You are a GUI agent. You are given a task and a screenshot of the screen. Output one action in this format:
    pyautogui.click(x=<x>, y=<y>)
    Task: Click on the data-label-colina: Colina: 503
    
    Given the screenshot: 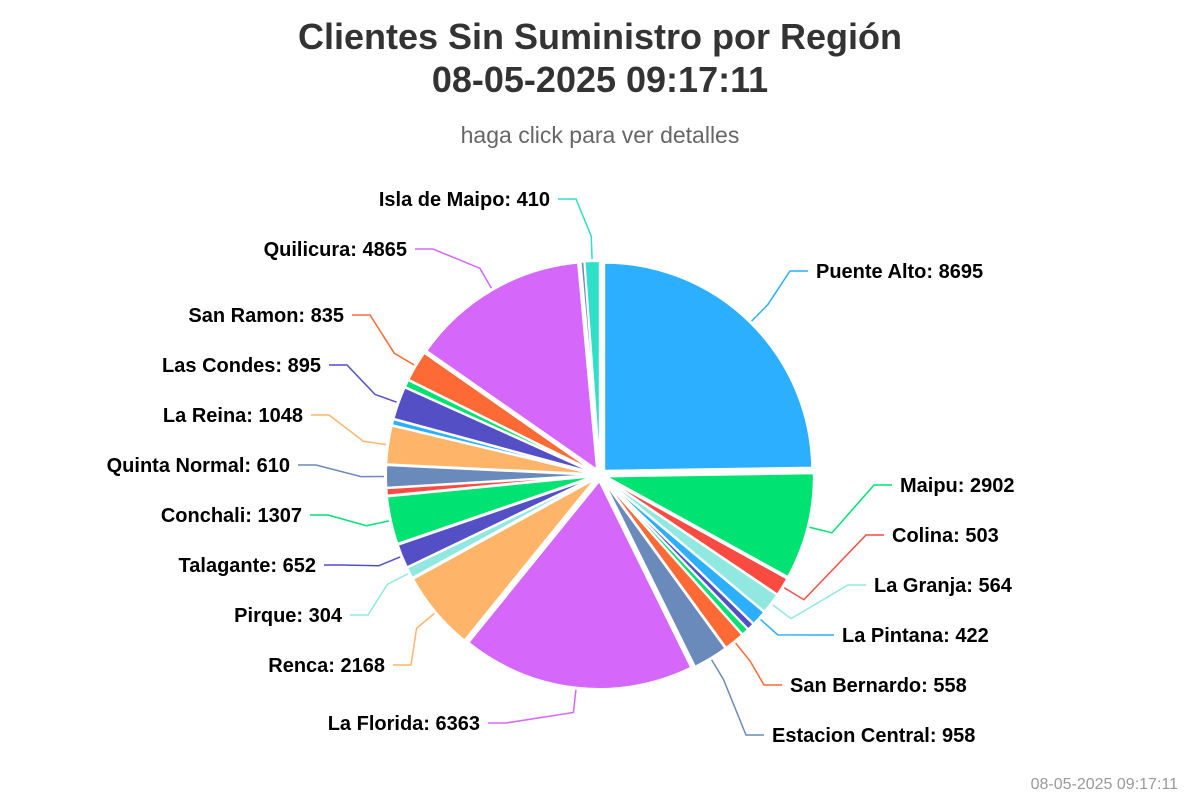 What is the action you would take?
    pyautogui.click(x=945, y=536)
    